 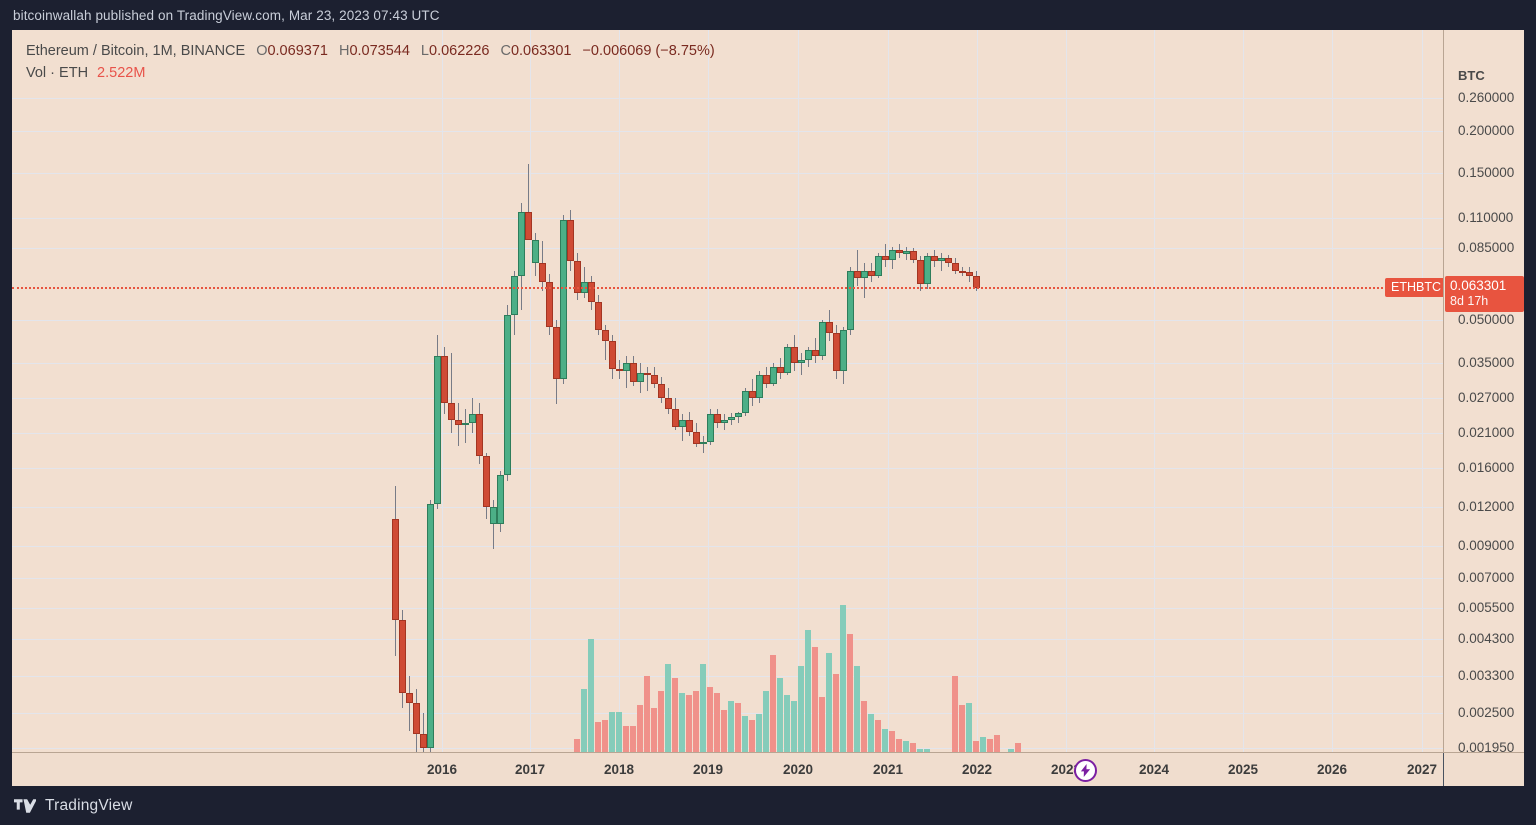 I want to click on current-price-tag: 0.063301 8d 17h, so click(x=1484, y=294).